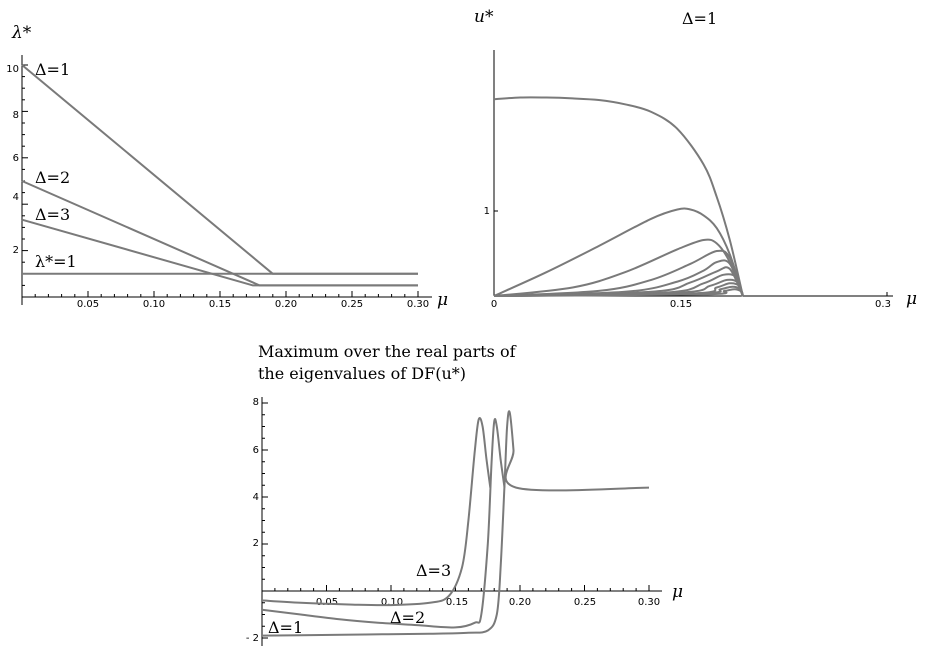  Describe the element at coordinates (52, 69) in the screenshot. I see `chart1-label-delta1: Δ=1` at that location.